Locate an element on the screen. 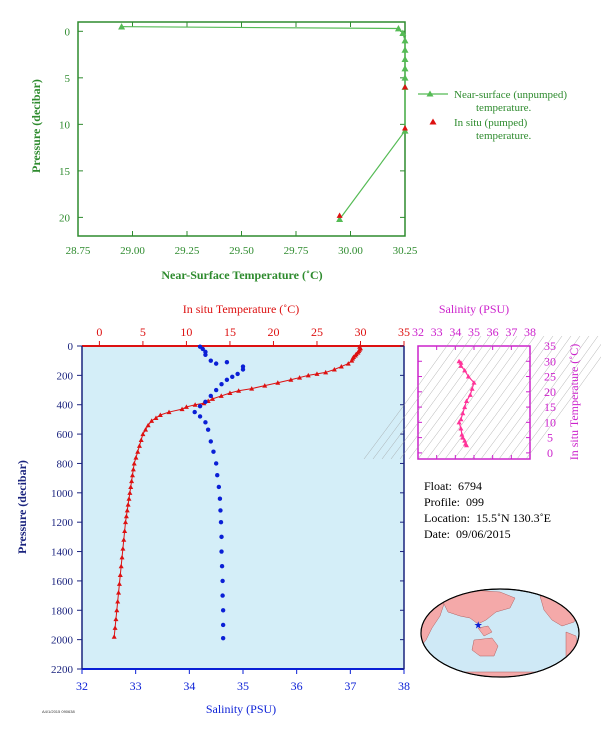 Image resolution: width=601 pixels, height=732 pixels. ts-y-tick-label: 25 is located at coordinates (550, 377).